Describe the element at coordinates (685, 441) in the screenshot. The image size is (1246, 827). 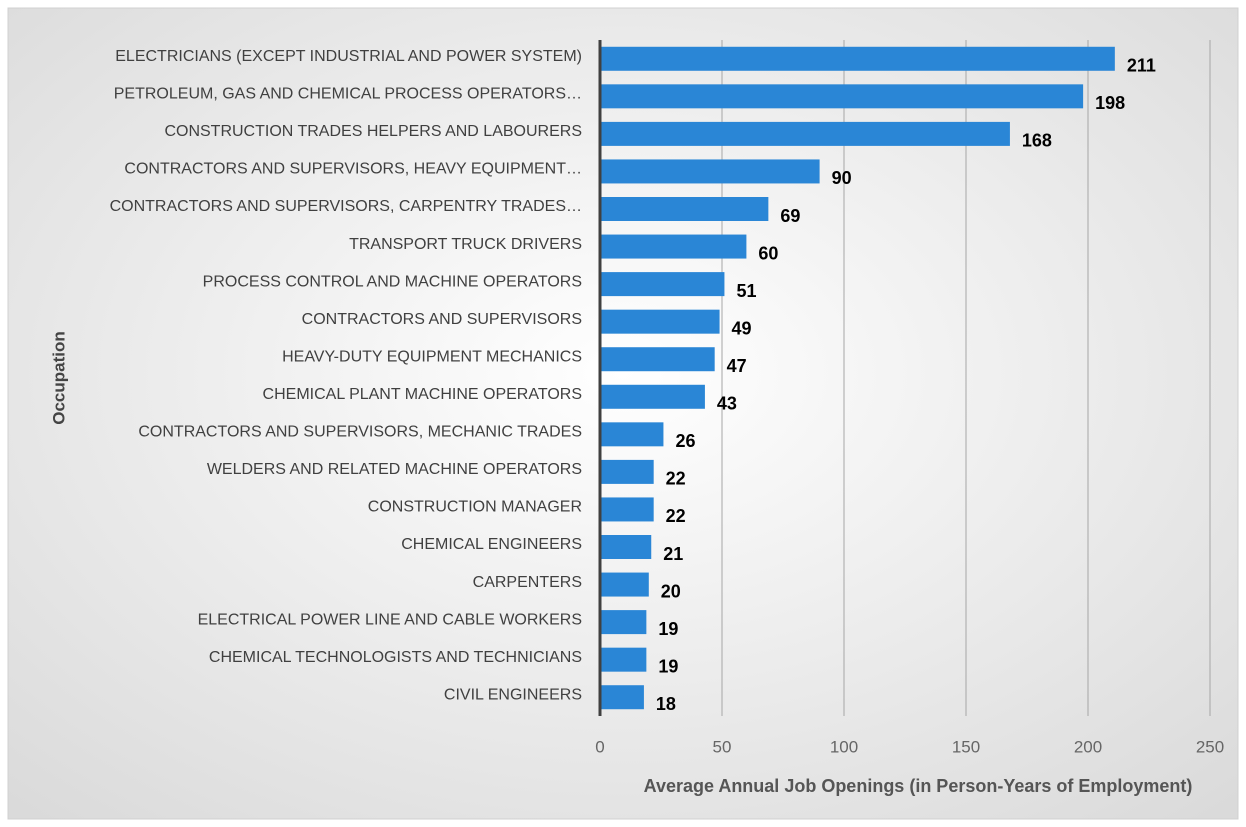
I see `data-label: 26` at that location.